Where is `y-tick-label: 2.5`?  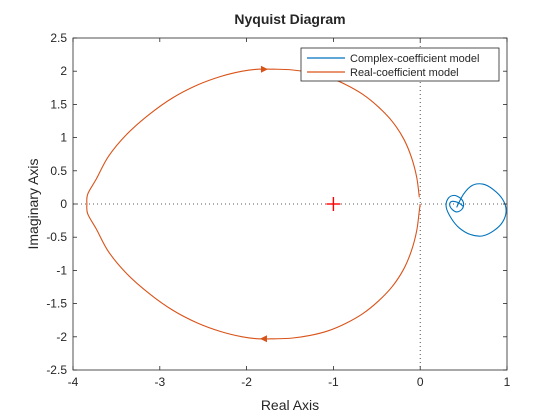
y-tick-label: 2.5 is located at coordinates (58, 38).